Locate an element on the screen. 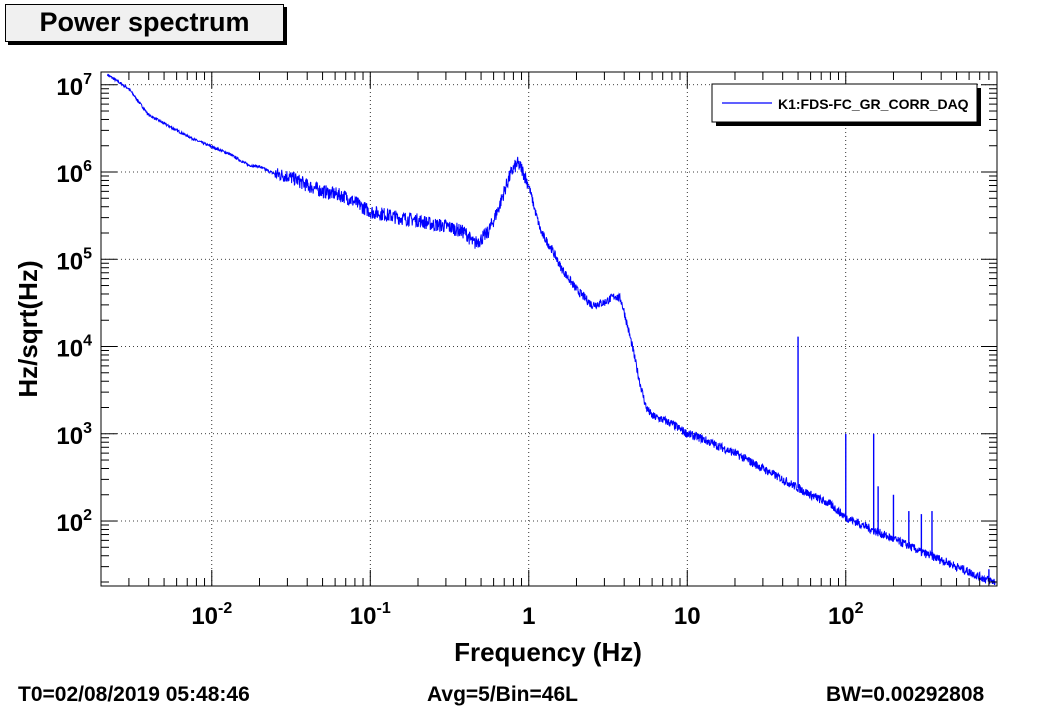 Image resolution: width=1048 pixels, height=714 pixels. y-tick-label: 10⁷ is located at coordinates (74, 86).